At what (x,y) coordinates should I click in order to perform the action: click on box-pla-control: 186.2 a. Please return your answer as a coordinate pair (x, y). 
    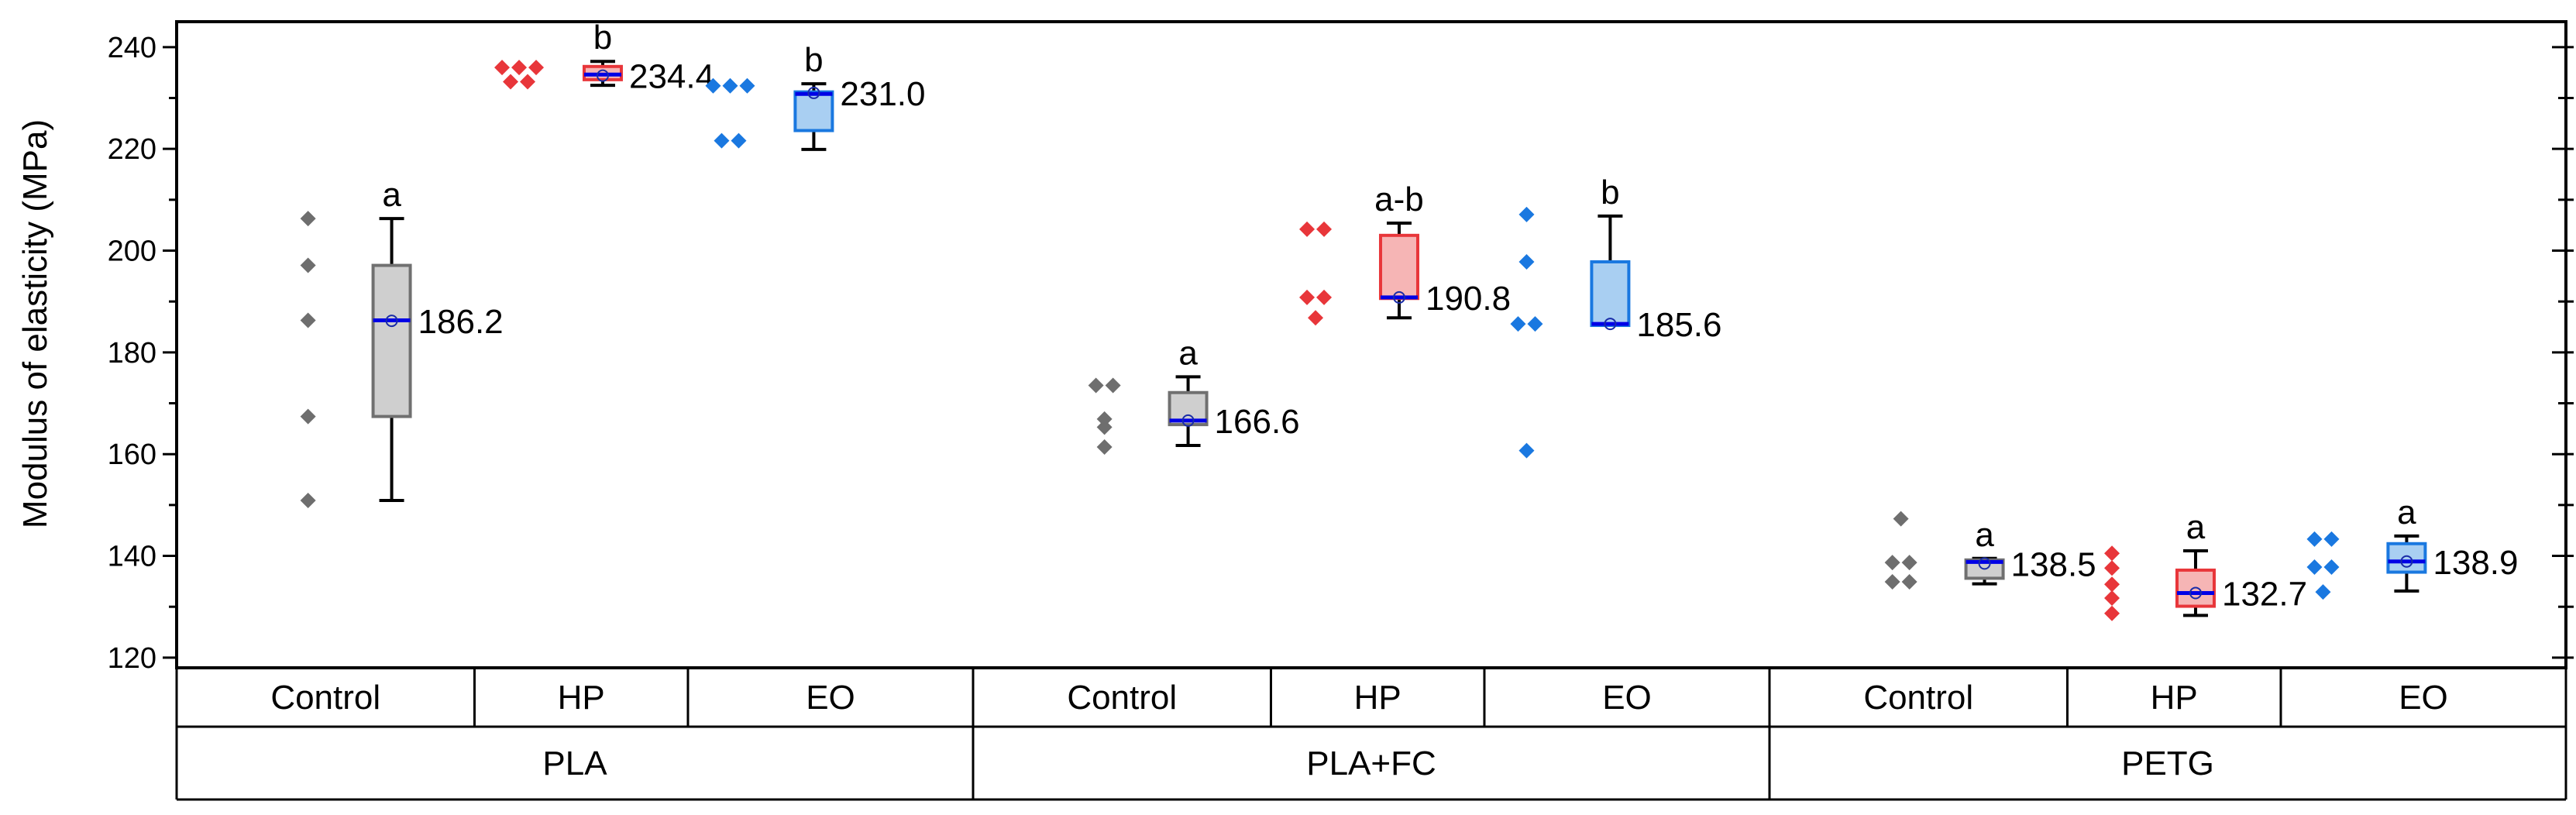
    Looking at the image, I should click on (402, 342).